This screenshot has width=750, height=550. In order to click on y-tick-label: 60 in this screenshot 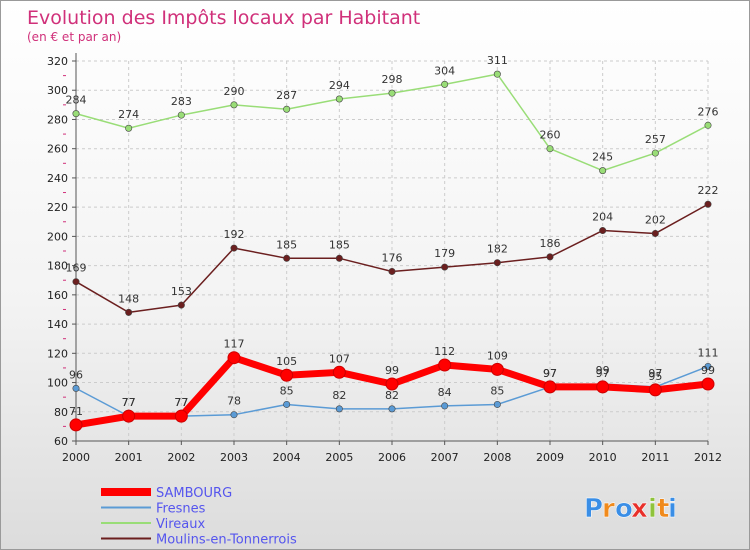, I will do `click(61, 441)`.